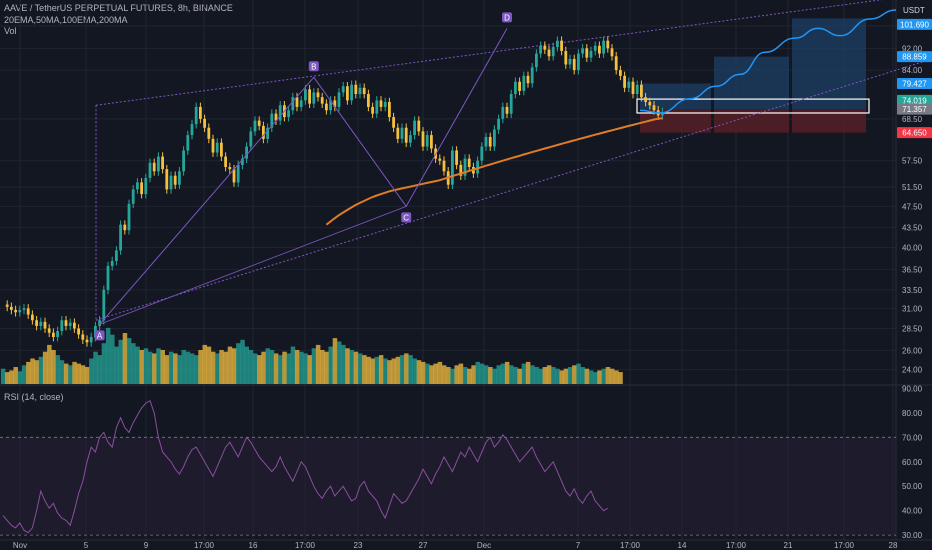  I want to click on indicators-legend: 20EMA,50MA,100EMA,200MA, so click(66, 20).